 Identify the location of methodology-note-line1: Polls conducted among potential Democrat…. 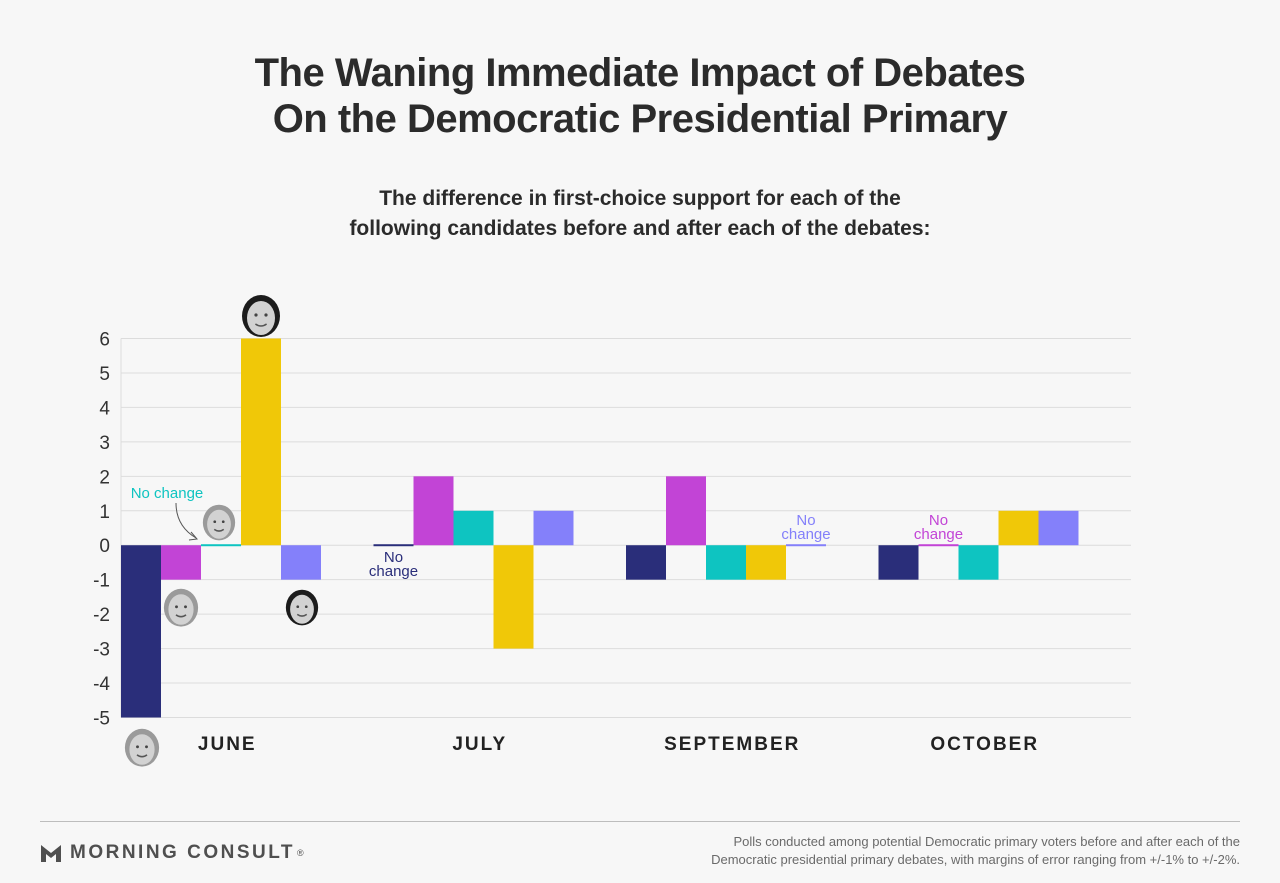
(986, 841).